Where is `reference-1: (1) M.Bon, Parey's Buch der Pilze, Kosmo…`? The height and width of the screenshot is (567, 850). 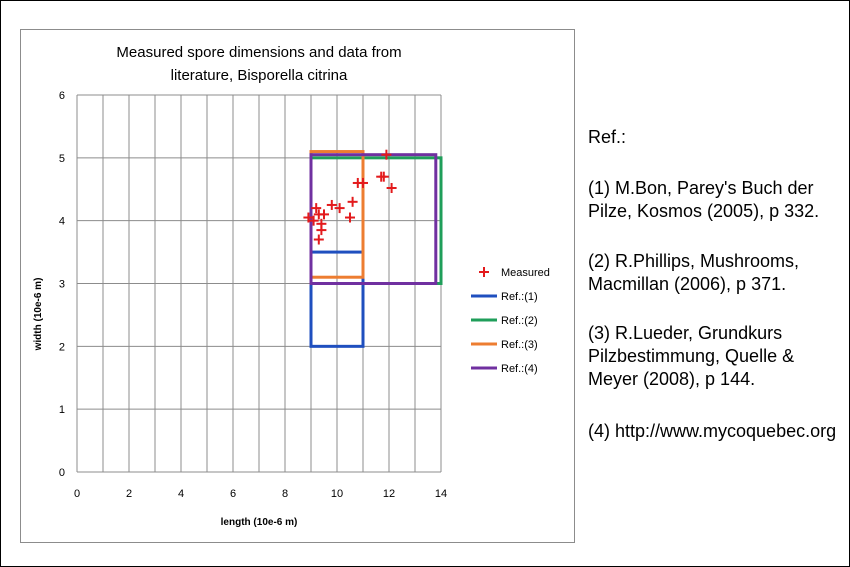 reference-1: (1) M.Bon, Parey's Buch der Pilze, Kosmo… is located at coordinates (703, 200).